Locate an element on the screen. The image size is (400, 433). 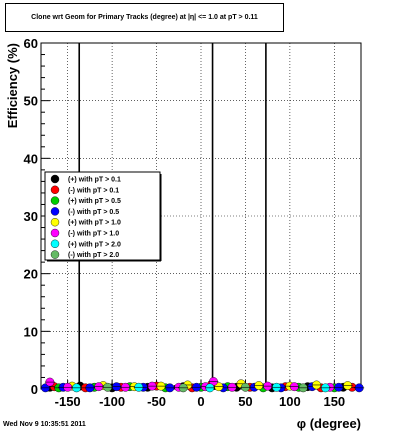
legend-entry: (+) with pT > 0.5 is located at coordinates (94, 201).